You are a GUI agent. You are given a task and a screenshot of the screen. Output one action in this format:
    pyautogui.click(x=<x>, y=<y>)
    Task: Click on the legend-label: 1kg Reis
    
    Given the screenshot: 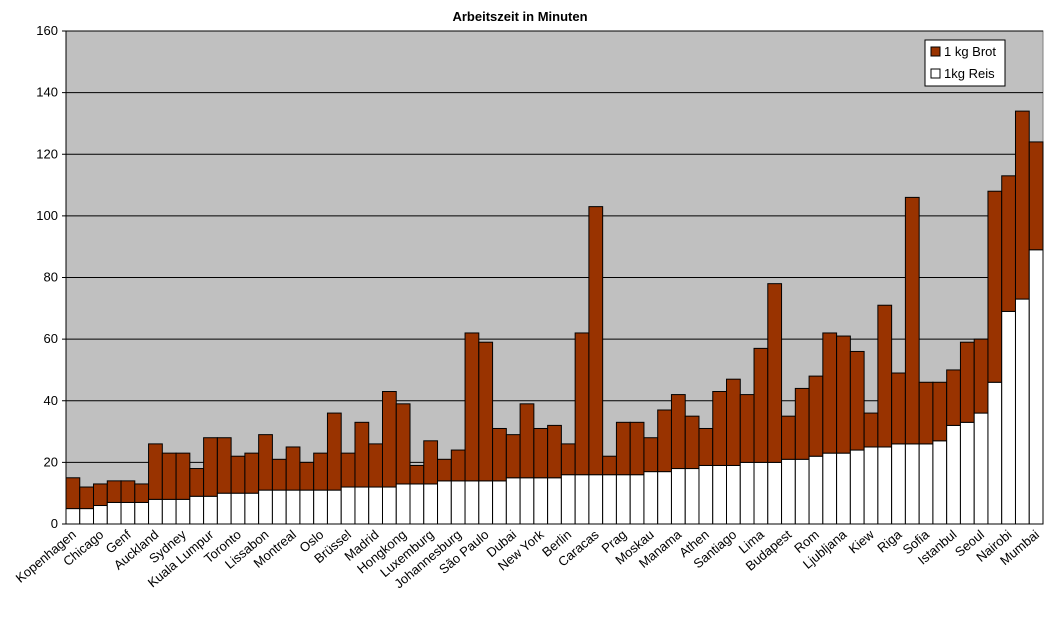 What is the action you would take?
    pyautogui.click(x=969, y=73)
    